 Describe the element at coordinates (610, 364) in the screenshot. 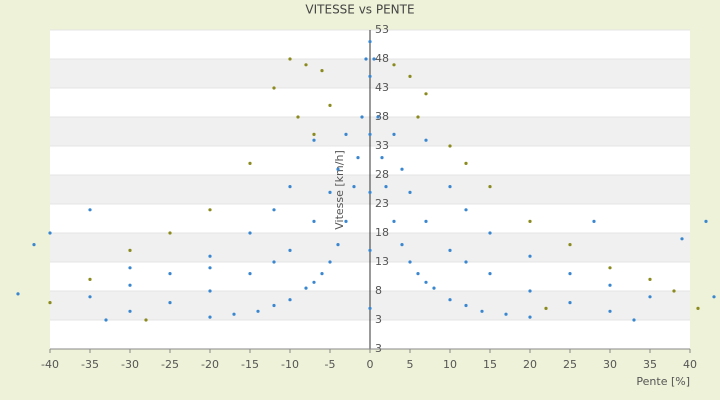

I see `x-tick-label: 30` at that location.